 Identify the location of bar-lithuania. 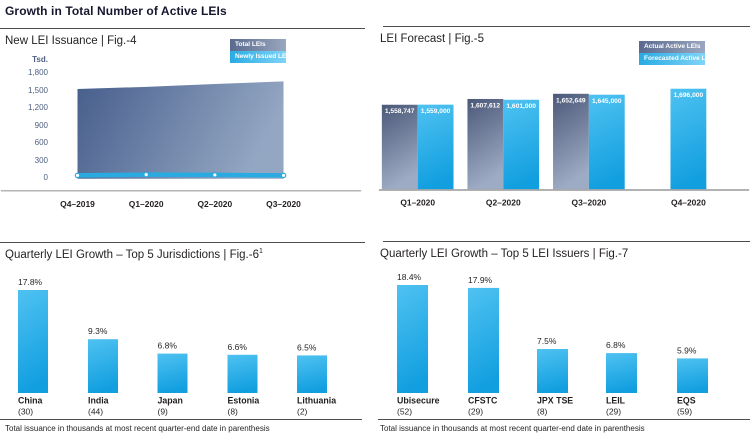
(312, 374).